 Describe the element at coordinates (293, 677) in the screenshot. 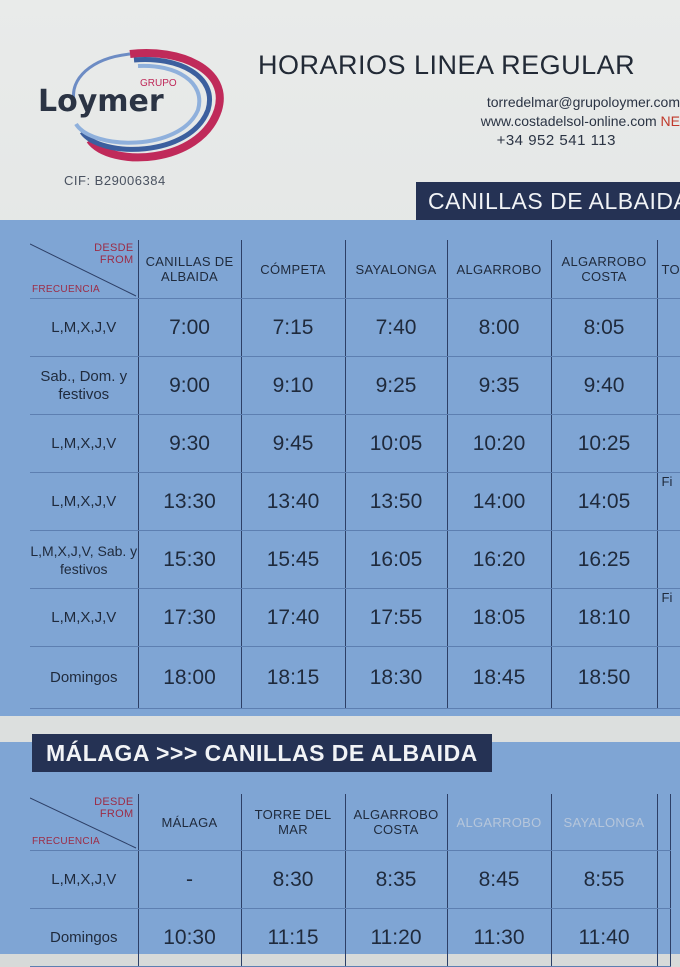

I see `time-cell: 18:15` at that location.